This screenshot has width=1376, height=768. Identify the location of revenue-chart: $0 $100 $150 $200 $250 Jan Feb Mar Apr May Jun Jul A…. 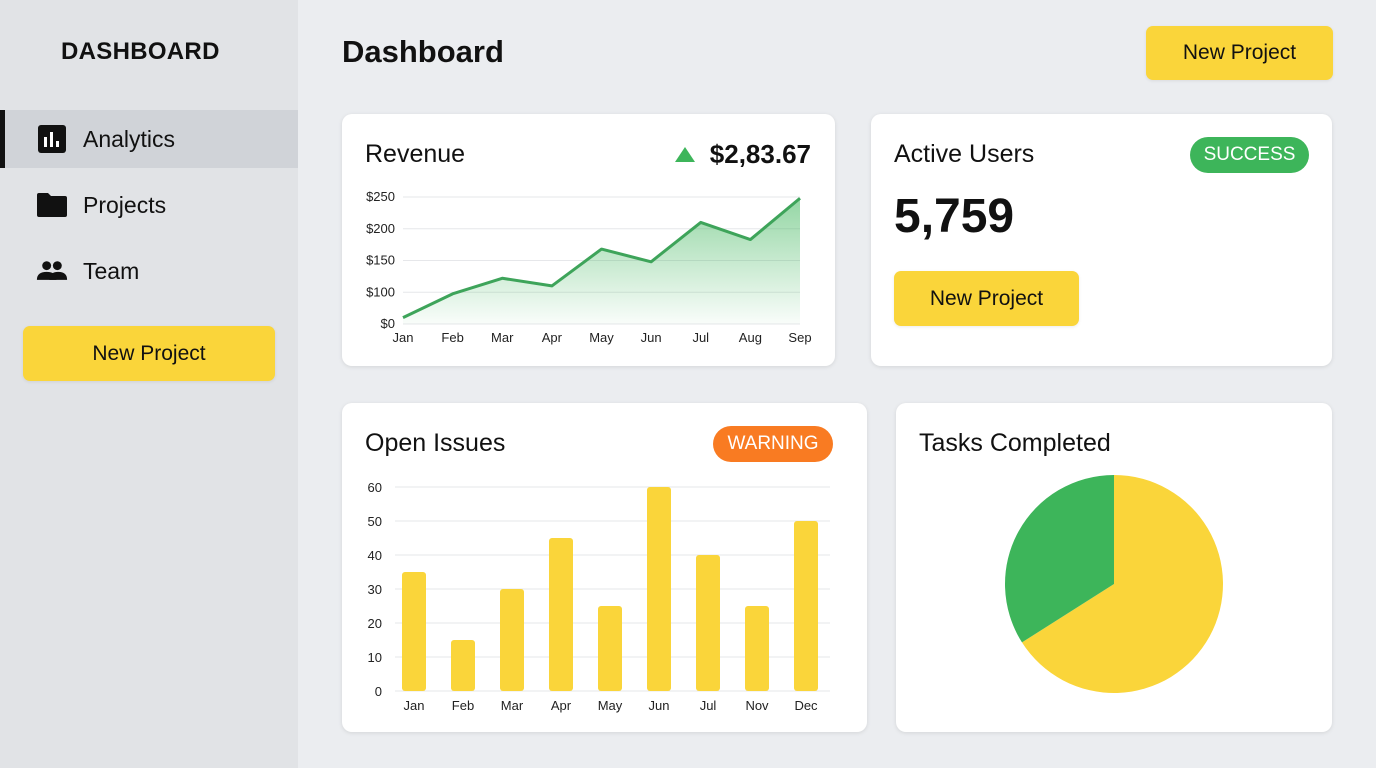
(588, 267).